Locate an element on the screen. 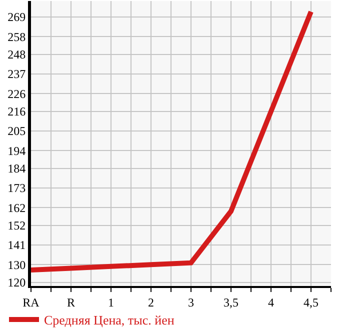 This screenshot has height=335, width=345. x-tick-label: 4,5 is located at coordinates (311, 302).